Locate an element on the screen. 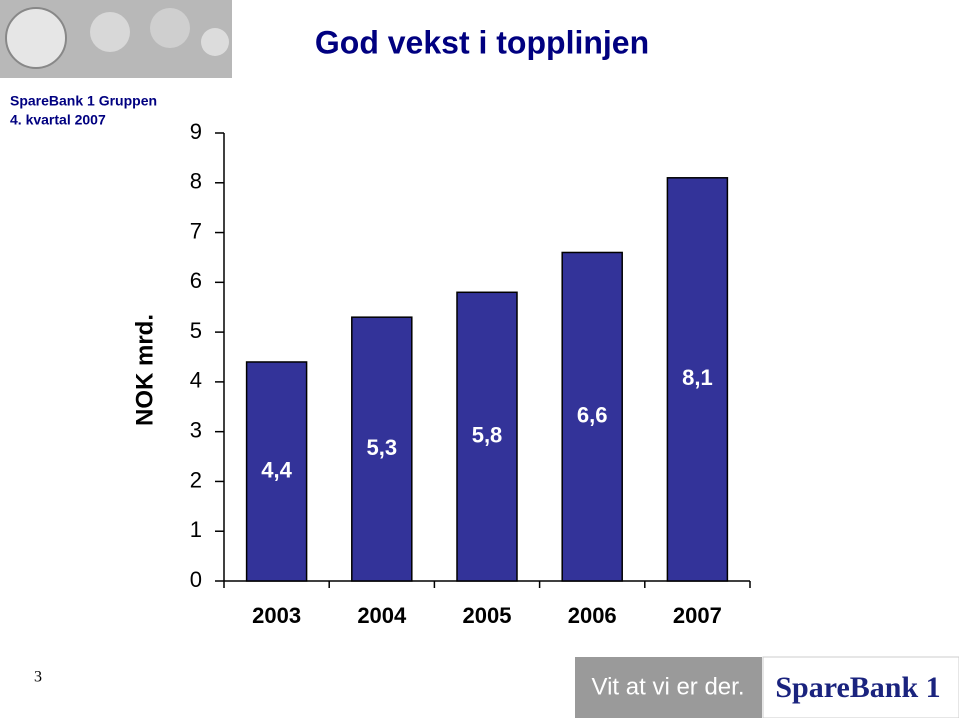 The image size is (959, 718). chart-title: God vekst i topplinjen is located at coordinates (482, 42).